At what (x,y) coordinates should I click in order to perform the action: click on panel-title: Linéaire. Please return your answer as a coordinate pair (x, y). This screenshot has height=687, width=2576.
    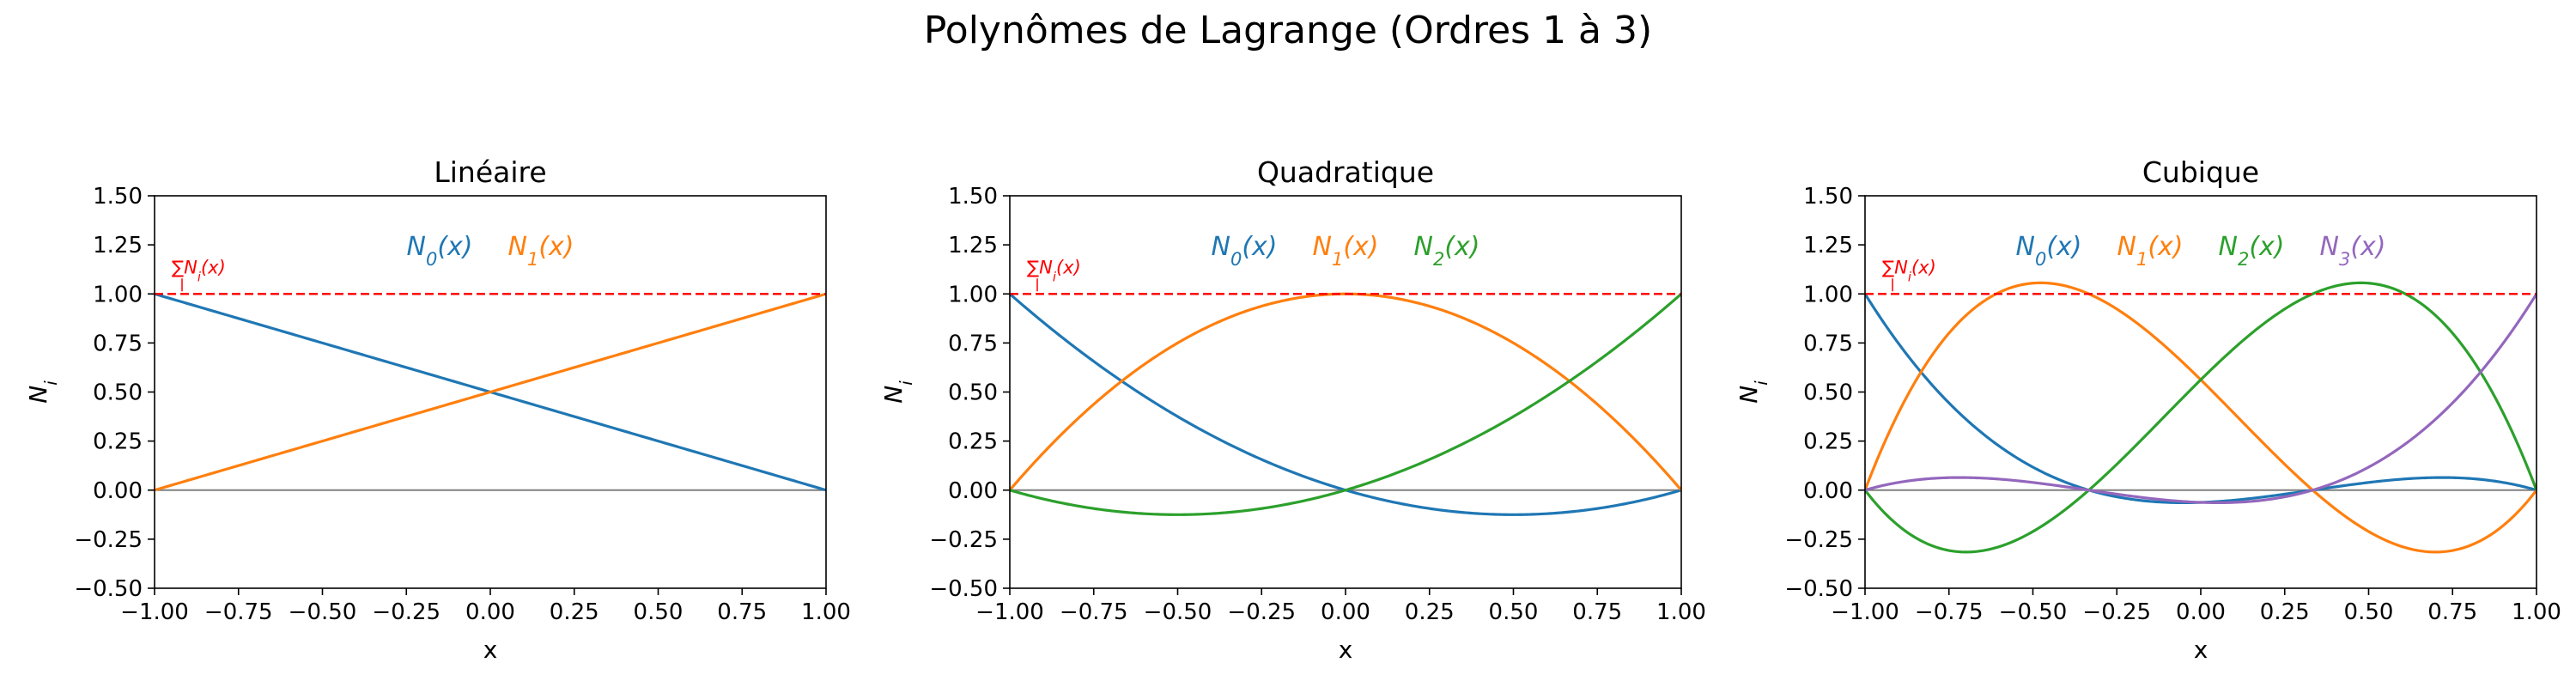
    Looking at the image, I should click on (490, 172).